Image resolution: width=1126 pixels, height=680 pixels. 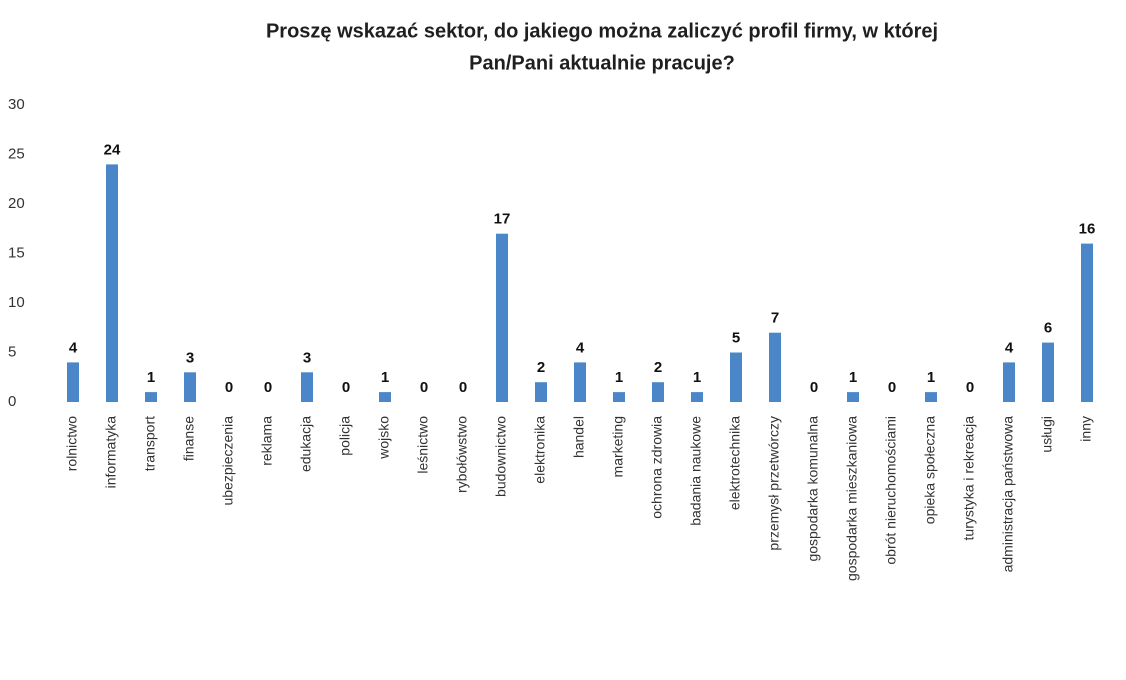 What do you see at coordinates (16, 252) in the screenshot?
I see `y-tick-label: 15` at bounding box center [16, 252].